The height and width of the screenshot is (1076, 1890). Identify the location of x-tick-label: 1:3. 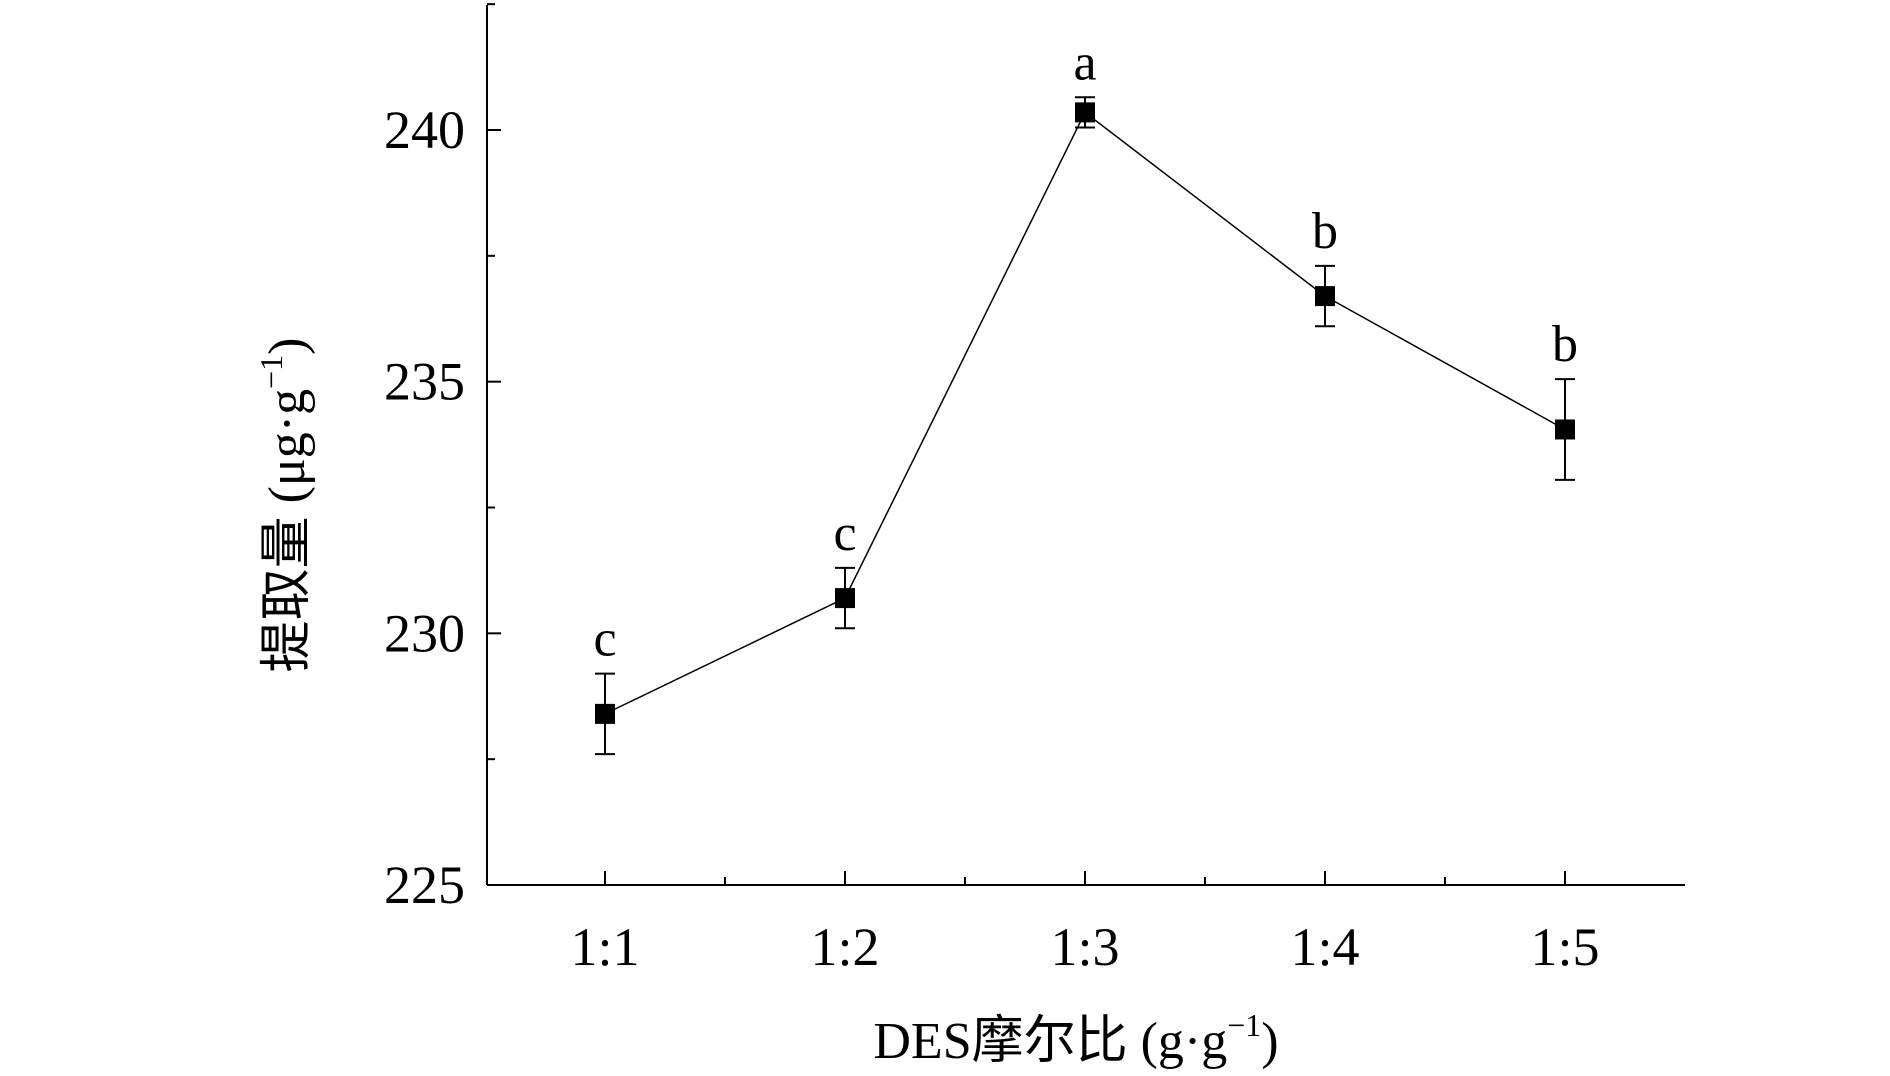
(1084, 947).